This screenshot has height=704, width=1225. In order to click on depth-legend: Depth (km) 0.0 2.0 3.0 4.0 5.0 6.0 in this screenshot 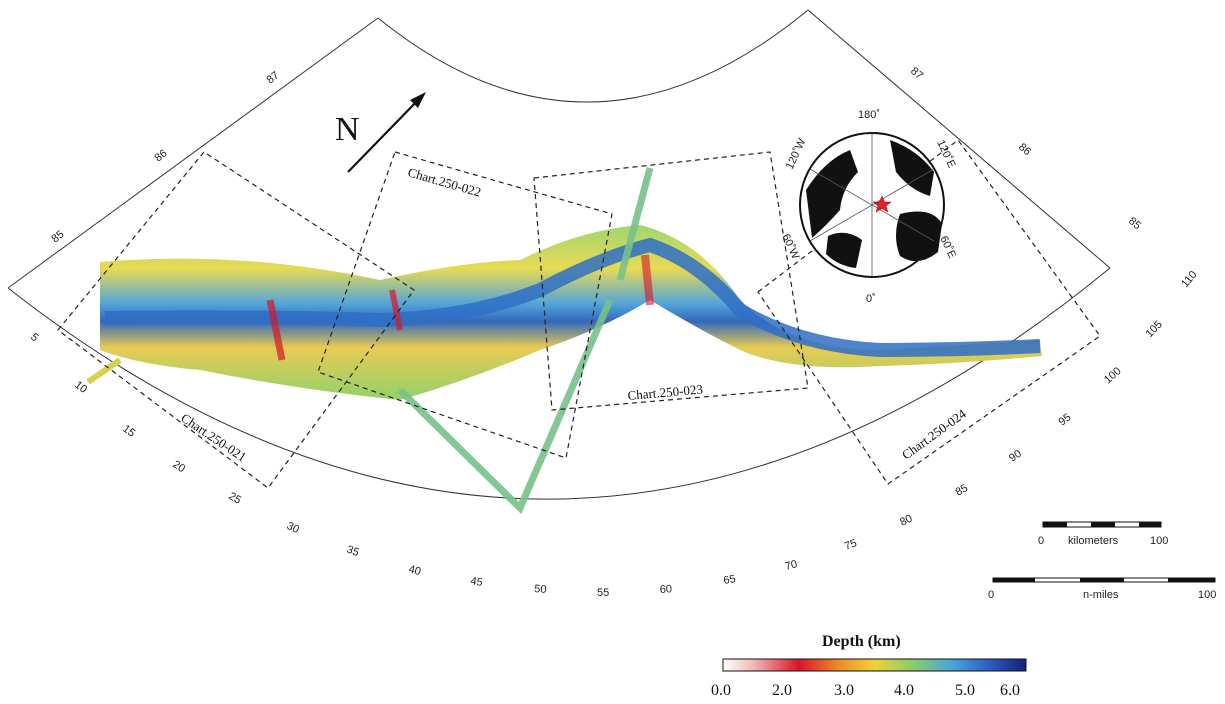, I will do `click(869, 666)`.